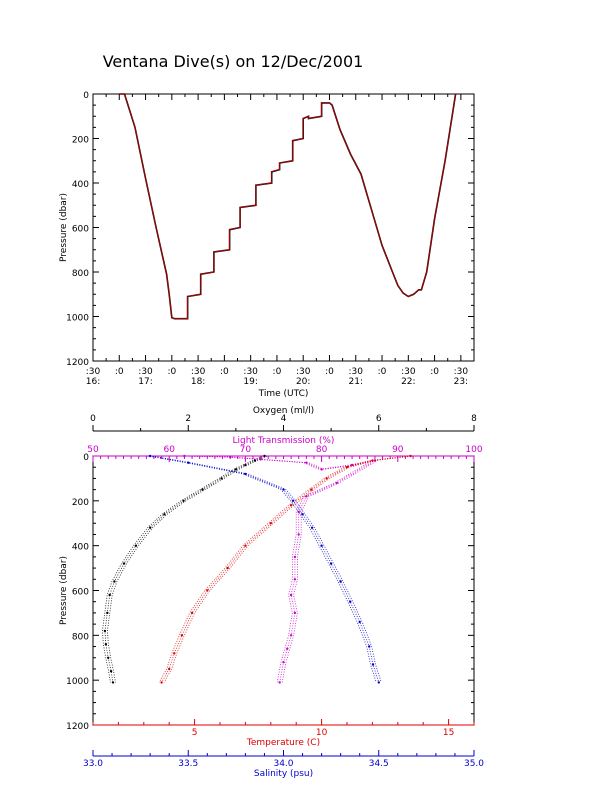  Describe the element at coordinates (246, 450) in the screenshot. I see `light-tick-label: 70` at that location.